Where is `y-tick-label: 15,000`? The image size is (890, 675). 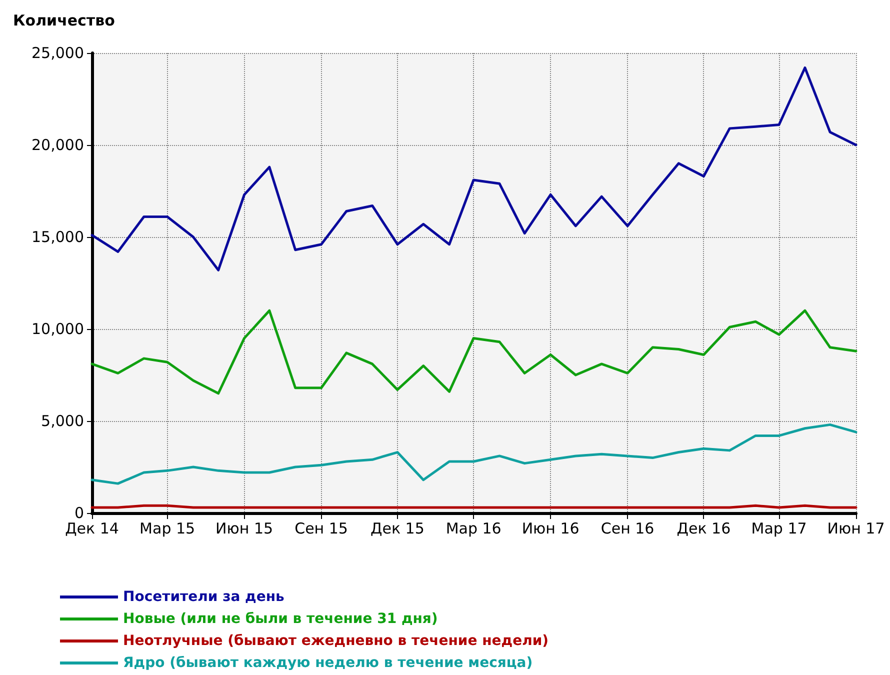
y-tick-label: 15,000 is located at coordinates (58, 237).